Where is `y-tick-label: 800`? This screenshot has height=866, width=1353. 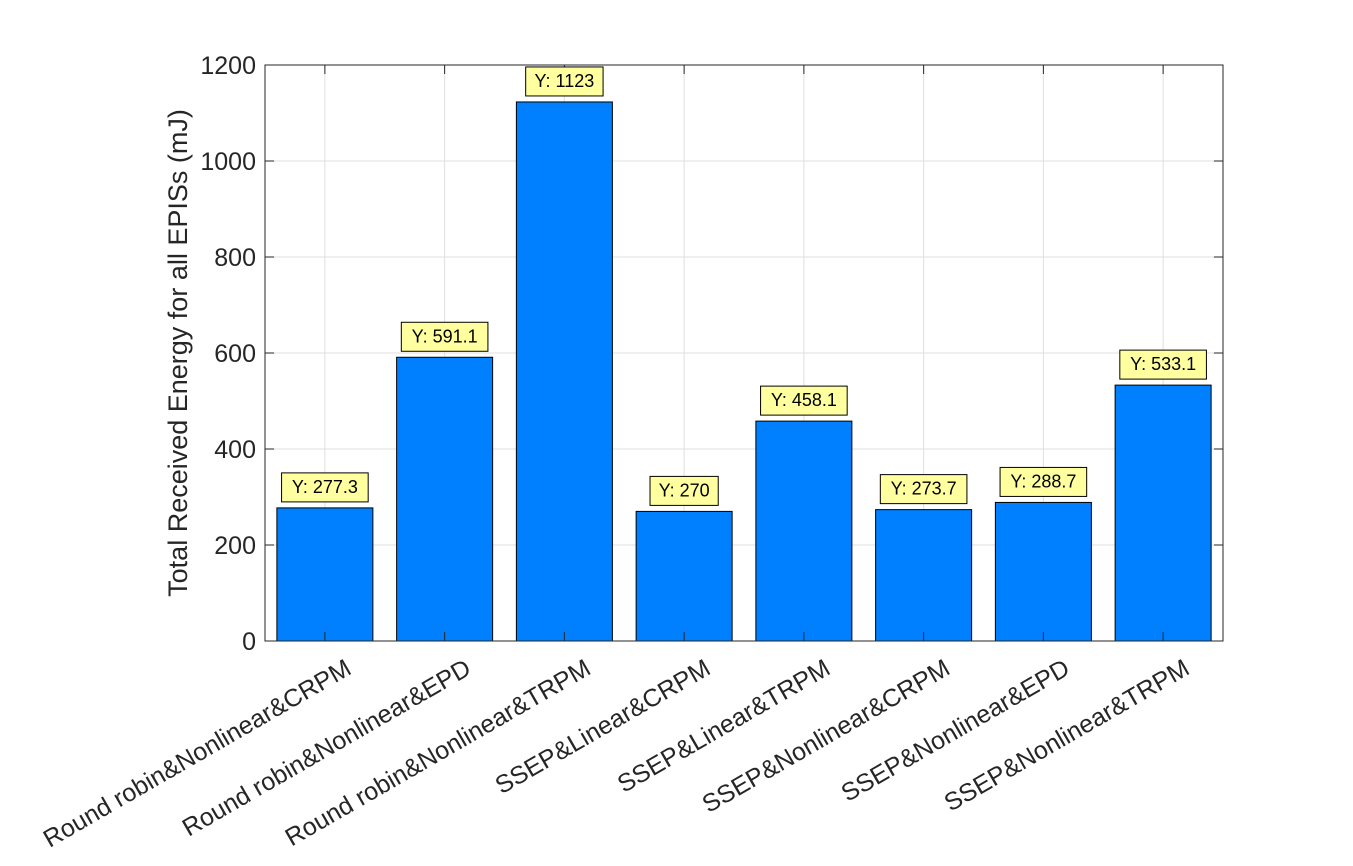
y-tick-label: 800 is located at coordinates (235, 258).